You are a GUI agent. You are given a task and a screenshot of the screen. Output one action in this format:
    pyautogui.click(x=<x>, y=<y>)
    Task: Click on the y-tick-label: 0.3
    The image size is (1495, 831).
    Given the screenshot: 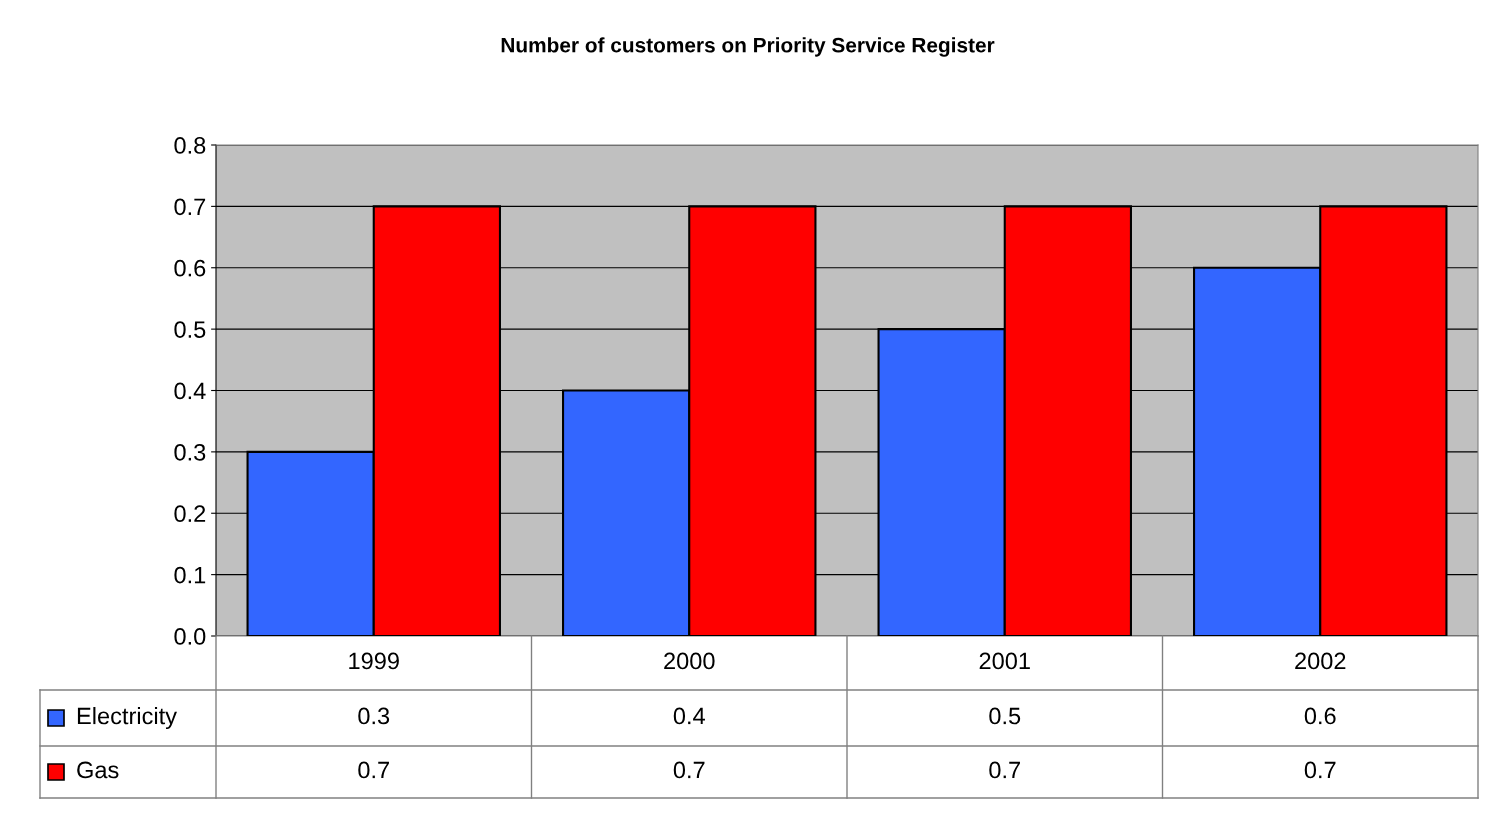 What is the action you would take?
    pyautogui.click(x=190, y=452)
    